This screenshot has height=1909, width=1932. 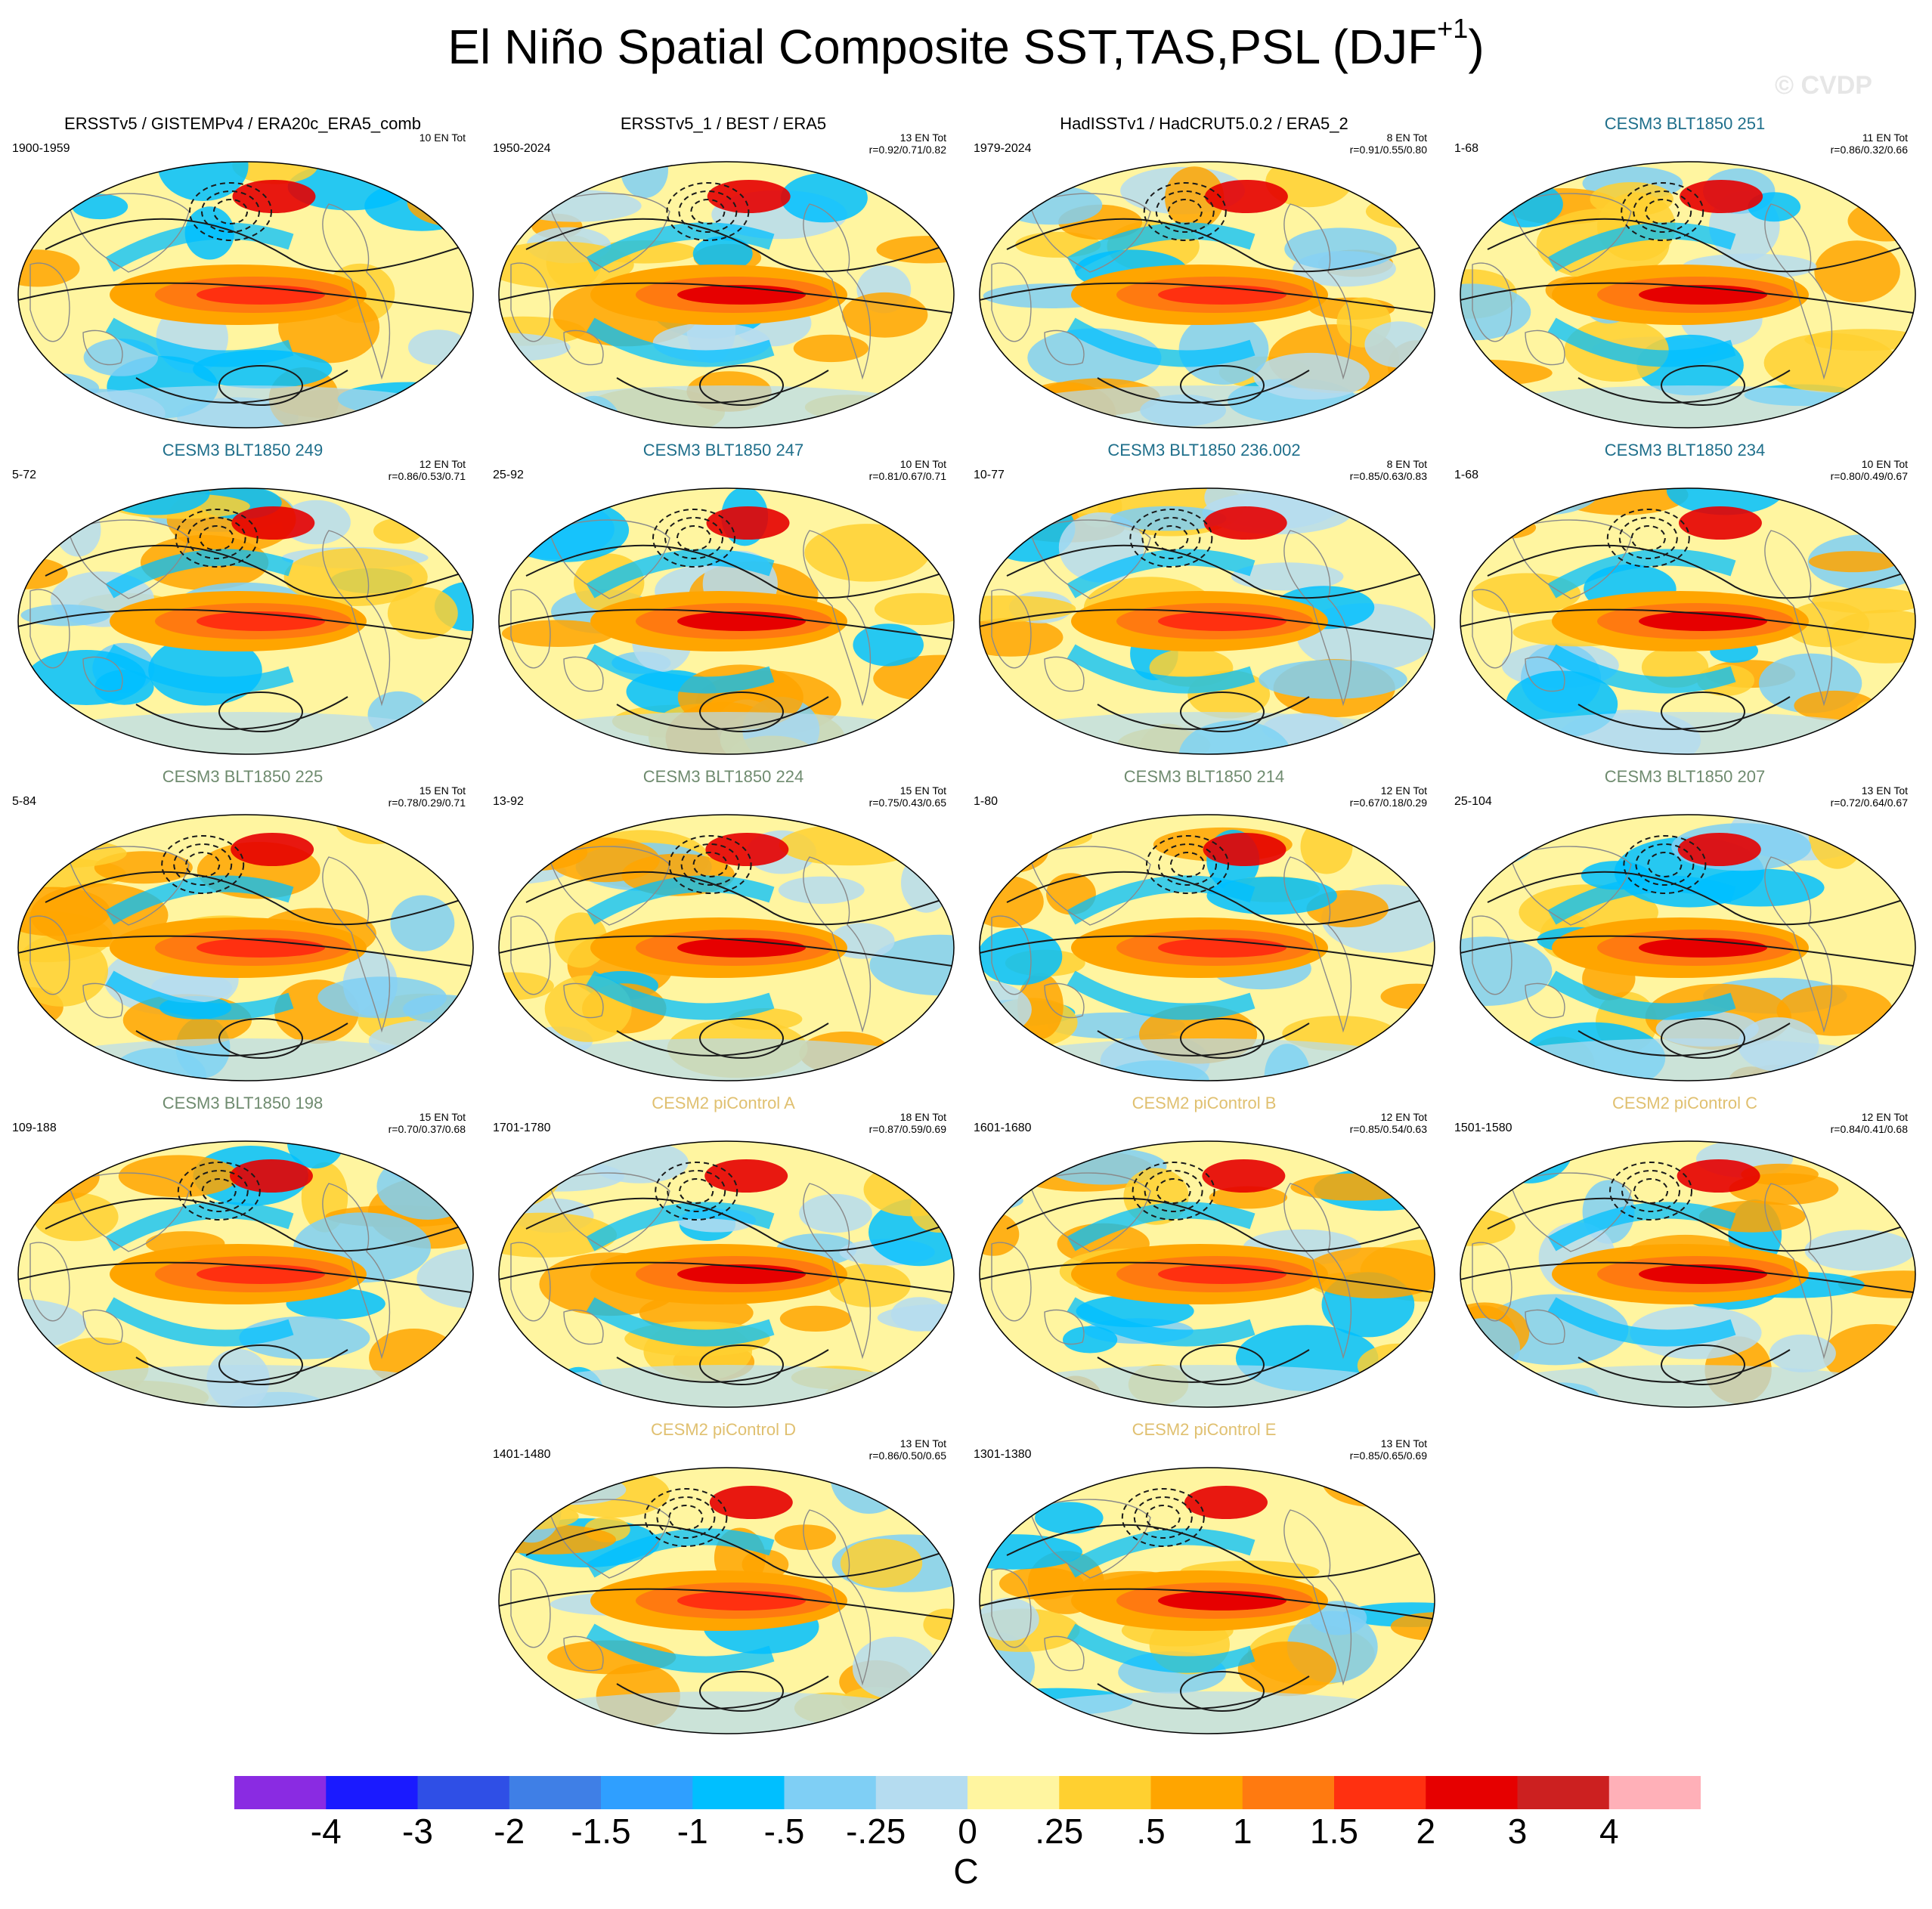 I want to click on panel-title: CESM3 BLT1850 247, so click(x=723, y=450).